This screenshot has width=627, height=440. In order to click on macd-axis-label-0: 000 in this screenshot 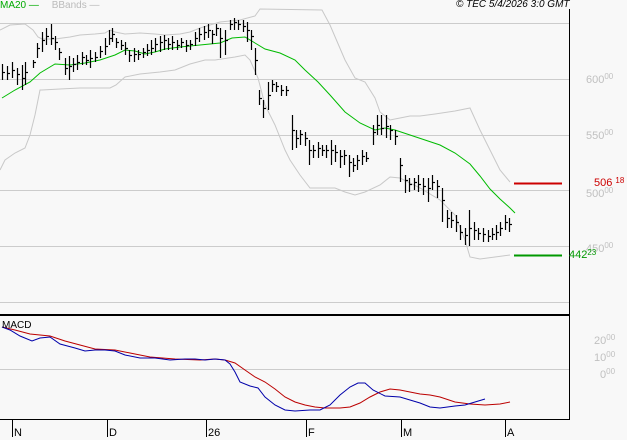, I will do `click(608, 374)`.